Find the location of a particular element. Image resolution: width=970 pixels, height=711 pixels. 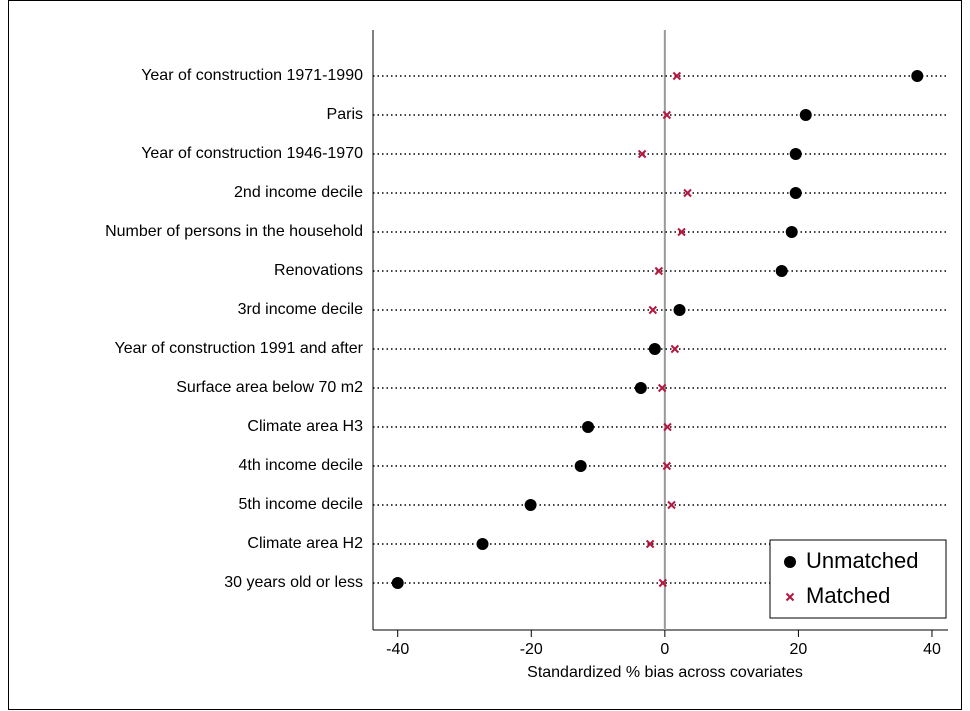

y-tick-label: Number of persons in the household is located at coordinates (234, 231).